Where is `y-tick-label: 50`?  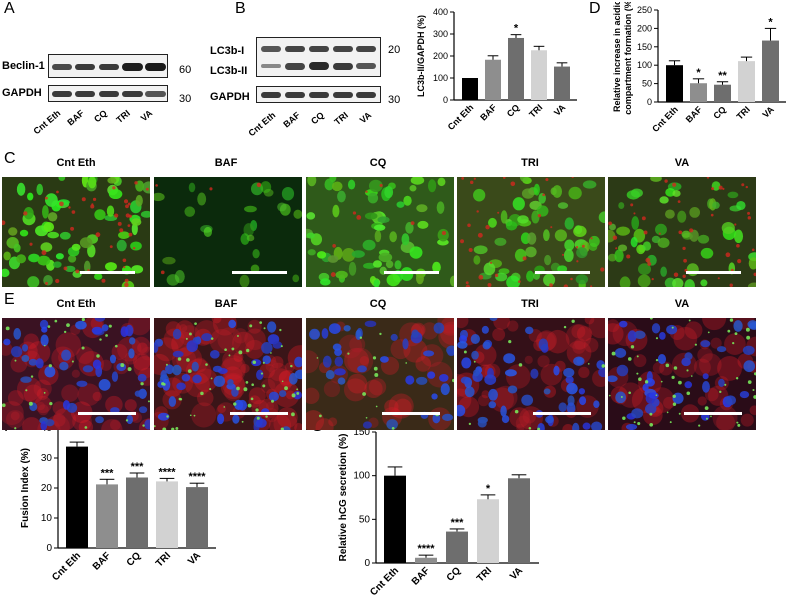
y-tick-label: 50 is located at coordinates (647, 84).